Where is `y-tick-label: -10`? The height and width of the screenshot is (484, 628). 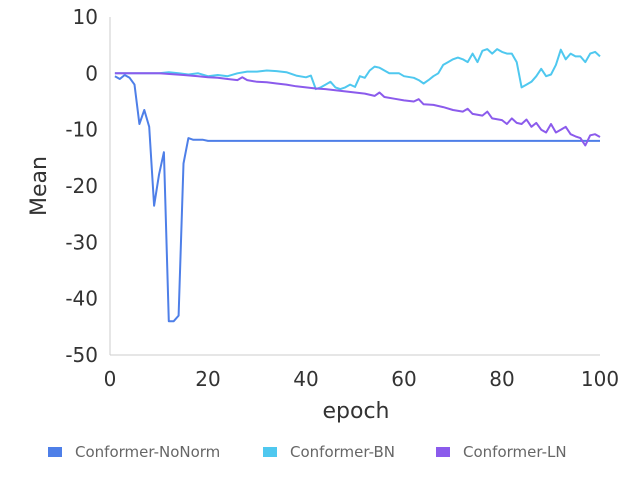 y-tick-label: -10 is located at coordinates (81, 130).